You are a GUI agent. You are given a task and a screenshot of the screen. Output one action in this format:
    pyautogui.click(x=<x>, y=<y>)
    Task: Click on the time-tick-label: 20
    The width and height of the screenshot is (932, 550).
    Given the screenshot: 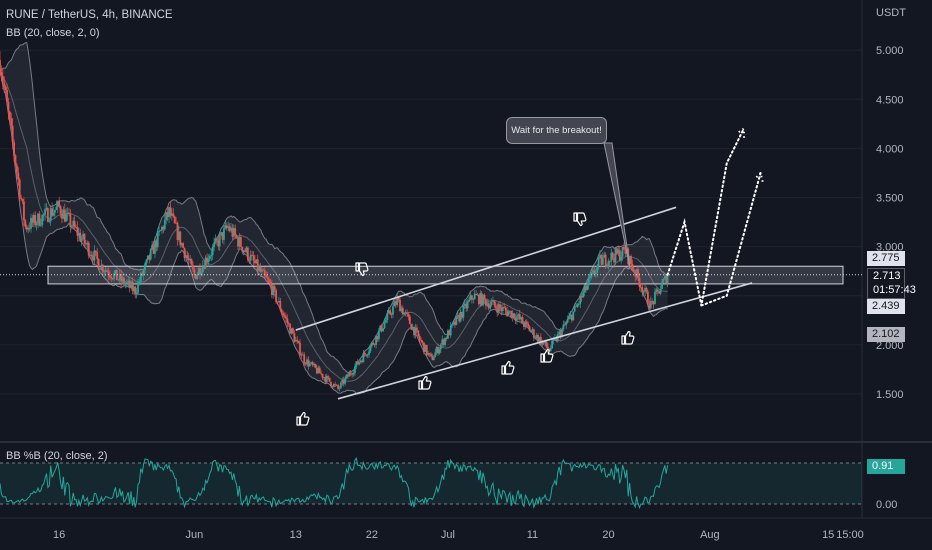 What is the action you would take?
    pyautogui.click(x=608, y=535)
    